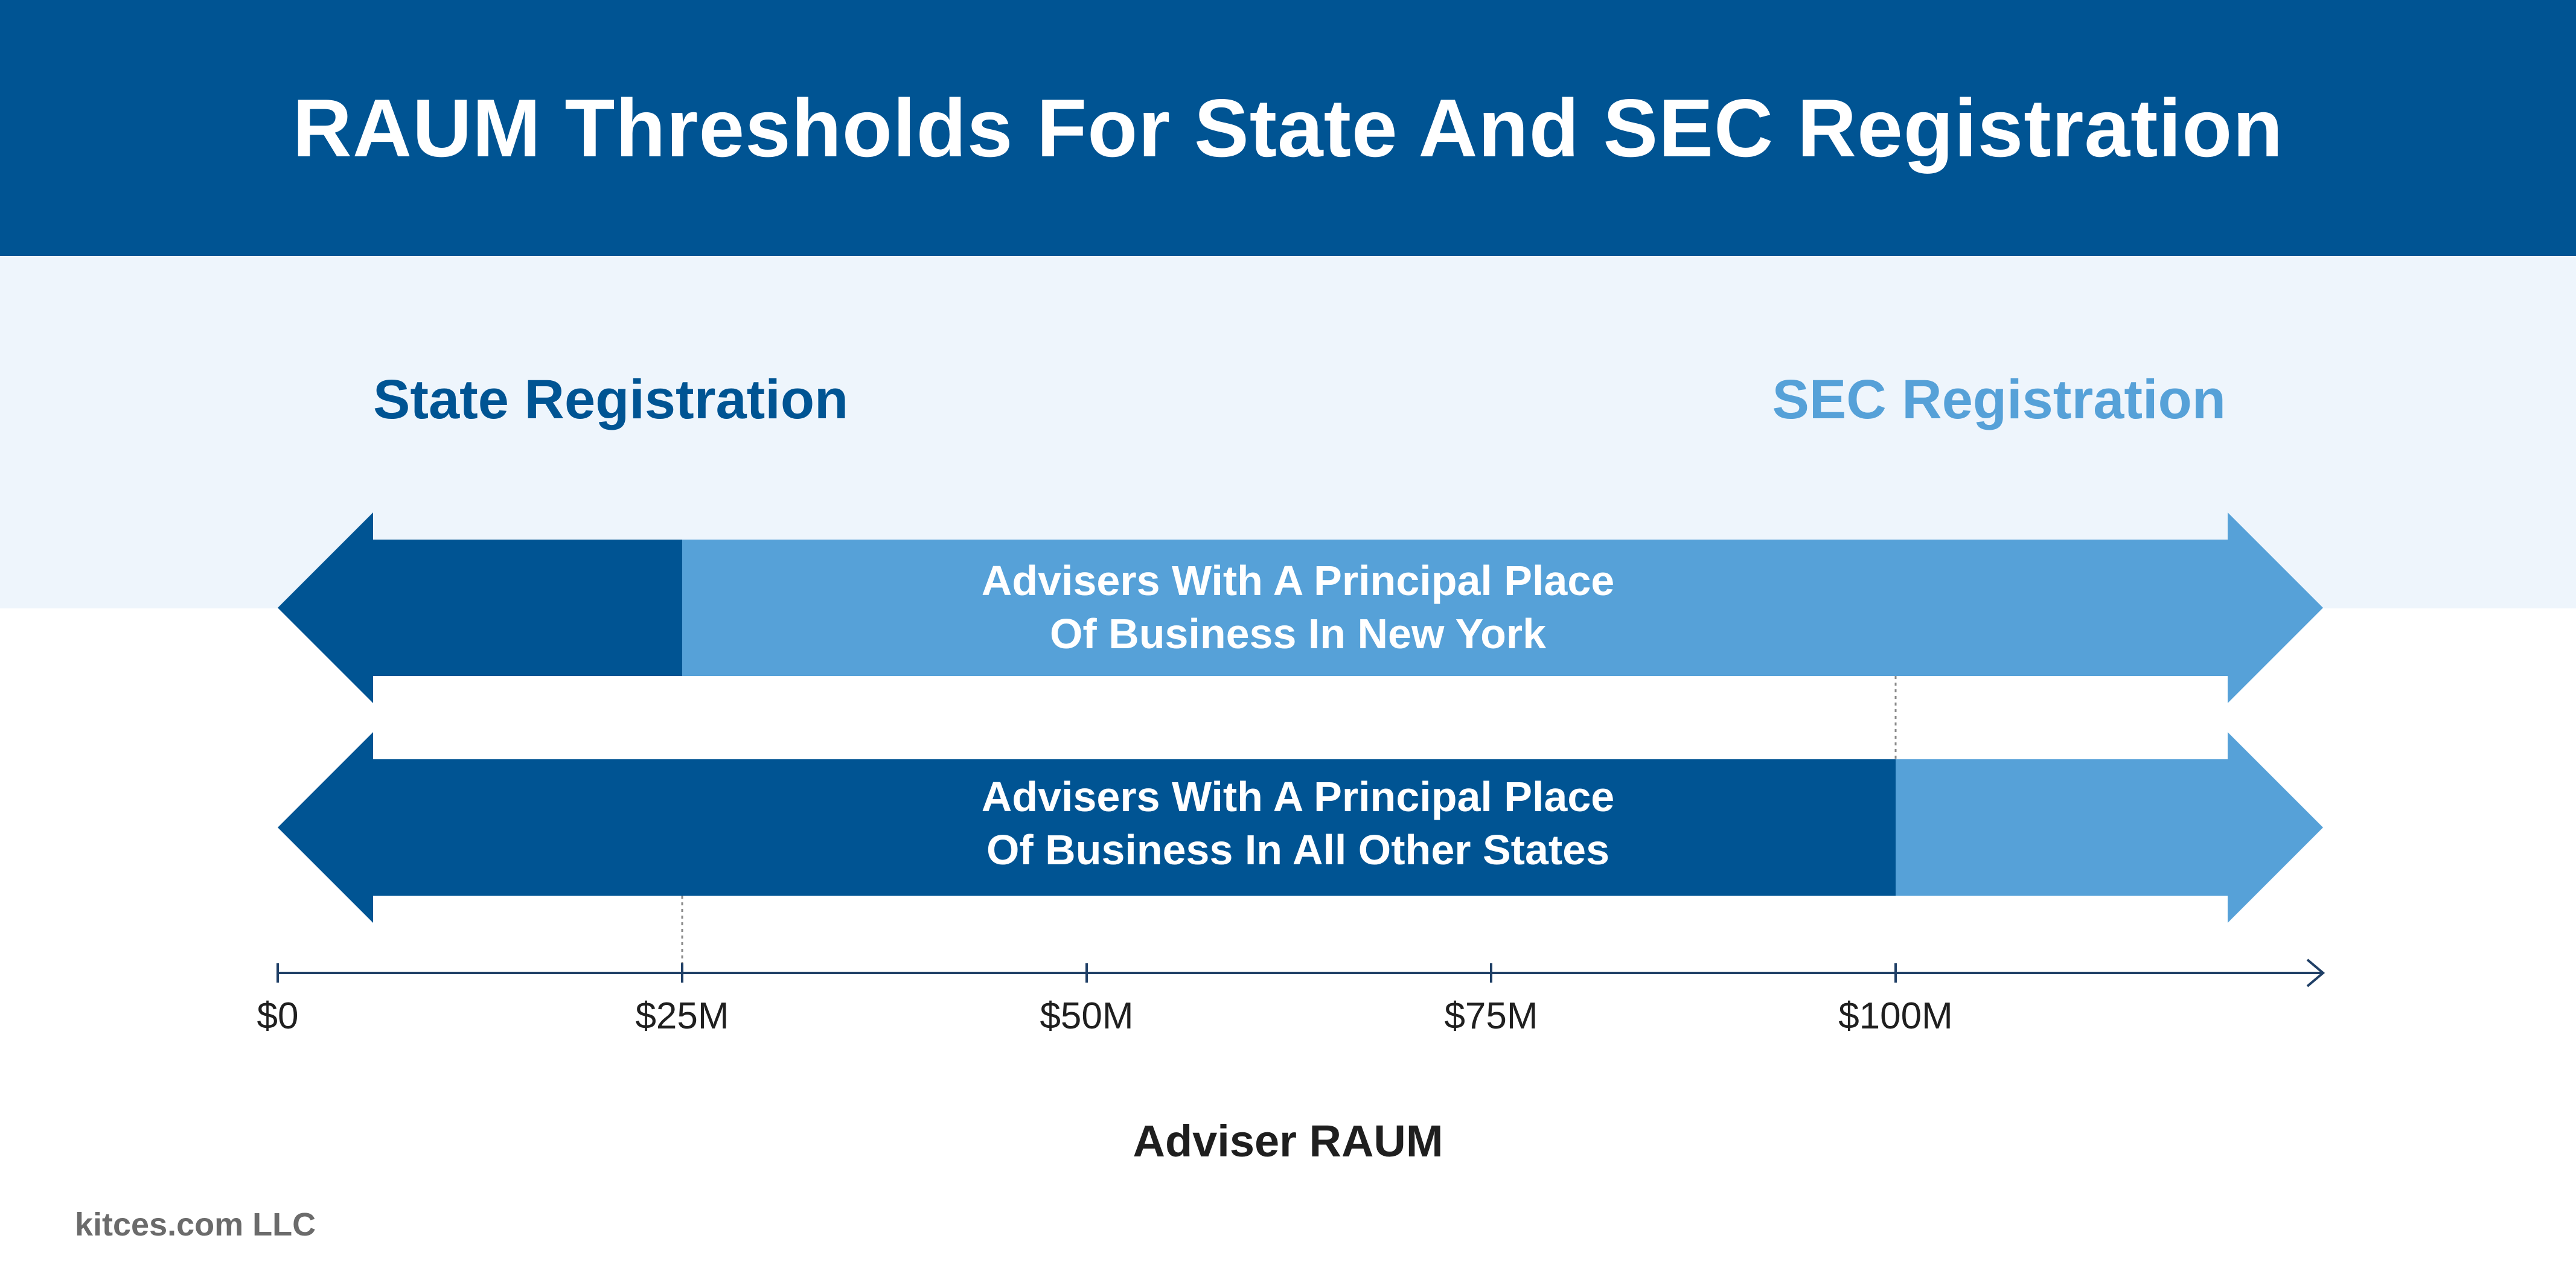 The width and height of the screenshot is (2576, 1288). I want to click on tick-label: $0, so click(278, 1016).